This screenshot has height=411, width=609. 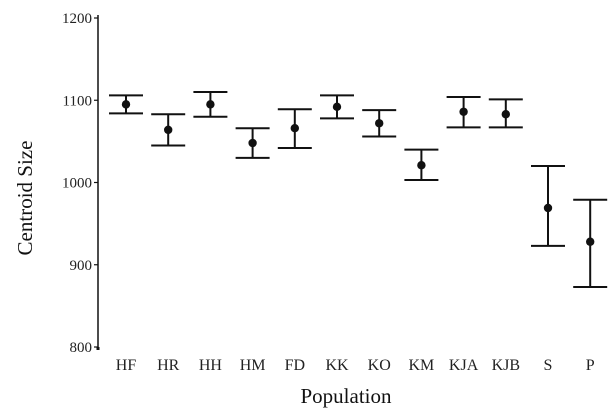 I want to click on y-tick-label: 1100, so click(x=77, y=101).